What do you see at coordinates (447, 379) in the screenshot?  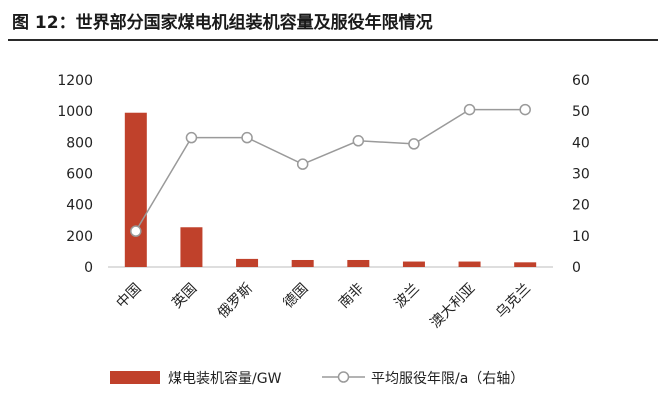 I see `legend-line-label: 平均服役年限/a（右轴）` at bounding box center [447, 379].